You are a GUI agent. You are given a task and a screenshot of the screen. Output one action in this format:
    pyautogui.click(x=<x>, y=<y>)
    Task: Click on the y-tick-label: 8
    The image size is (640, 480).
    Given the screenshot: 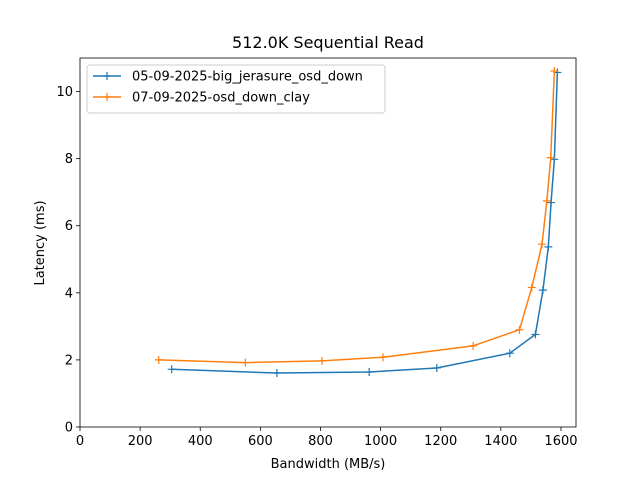 What is the action you would take?
    pyautogui.click(x=69, y=159)
    